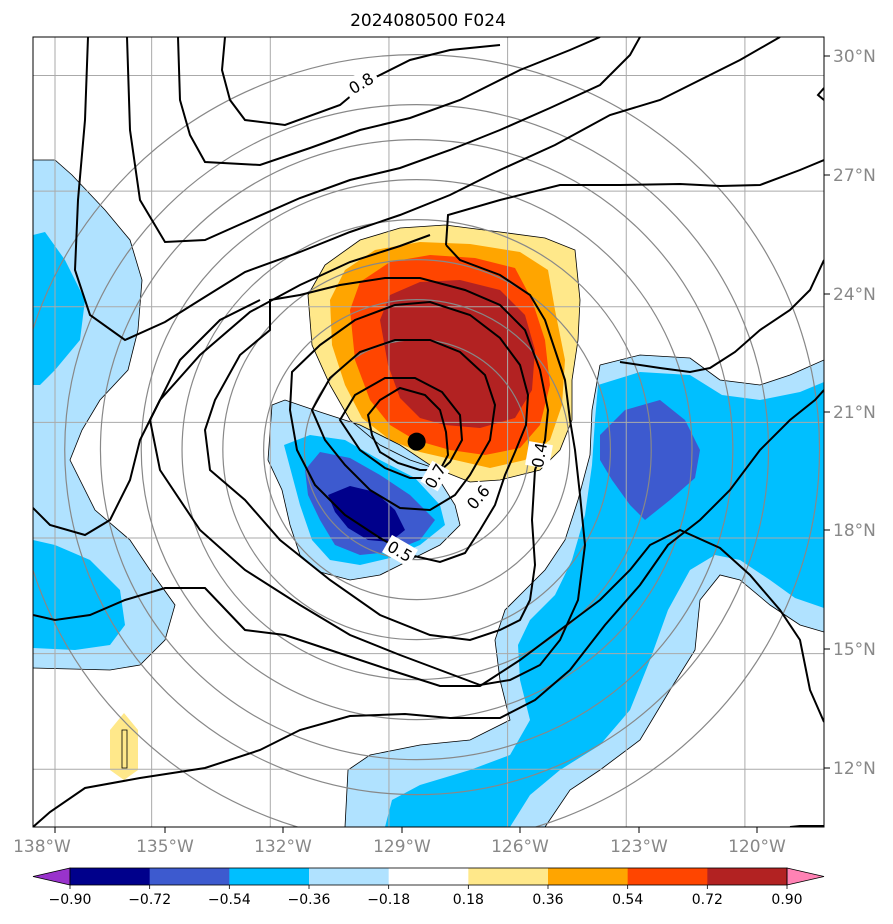  Describe the element at coordinates (388, 900) in the screenshot. I see `colorbar-tick-label: −0.18` at that location.